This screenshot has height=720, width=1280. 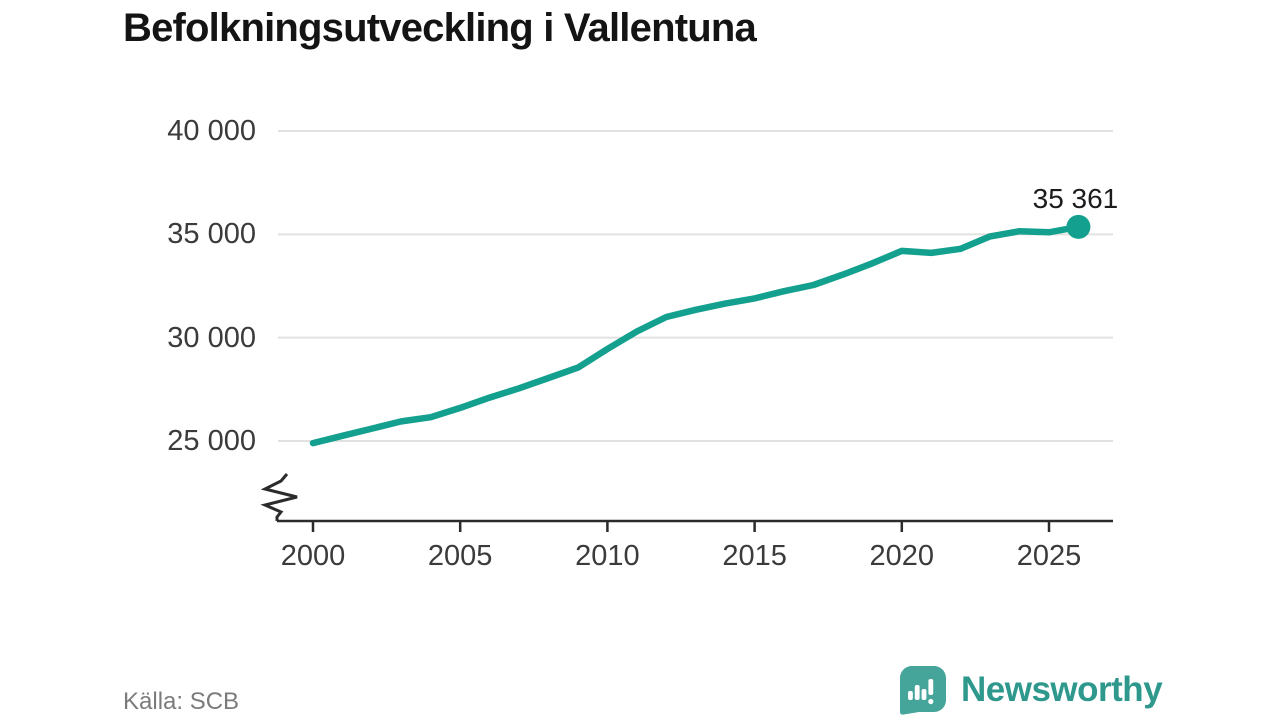 What do you see at coordinates (440, 28) in the screenshot?
I see `chart-title: Befolkningsutveckling i Vallentuna` at bounding box center [440, 28].